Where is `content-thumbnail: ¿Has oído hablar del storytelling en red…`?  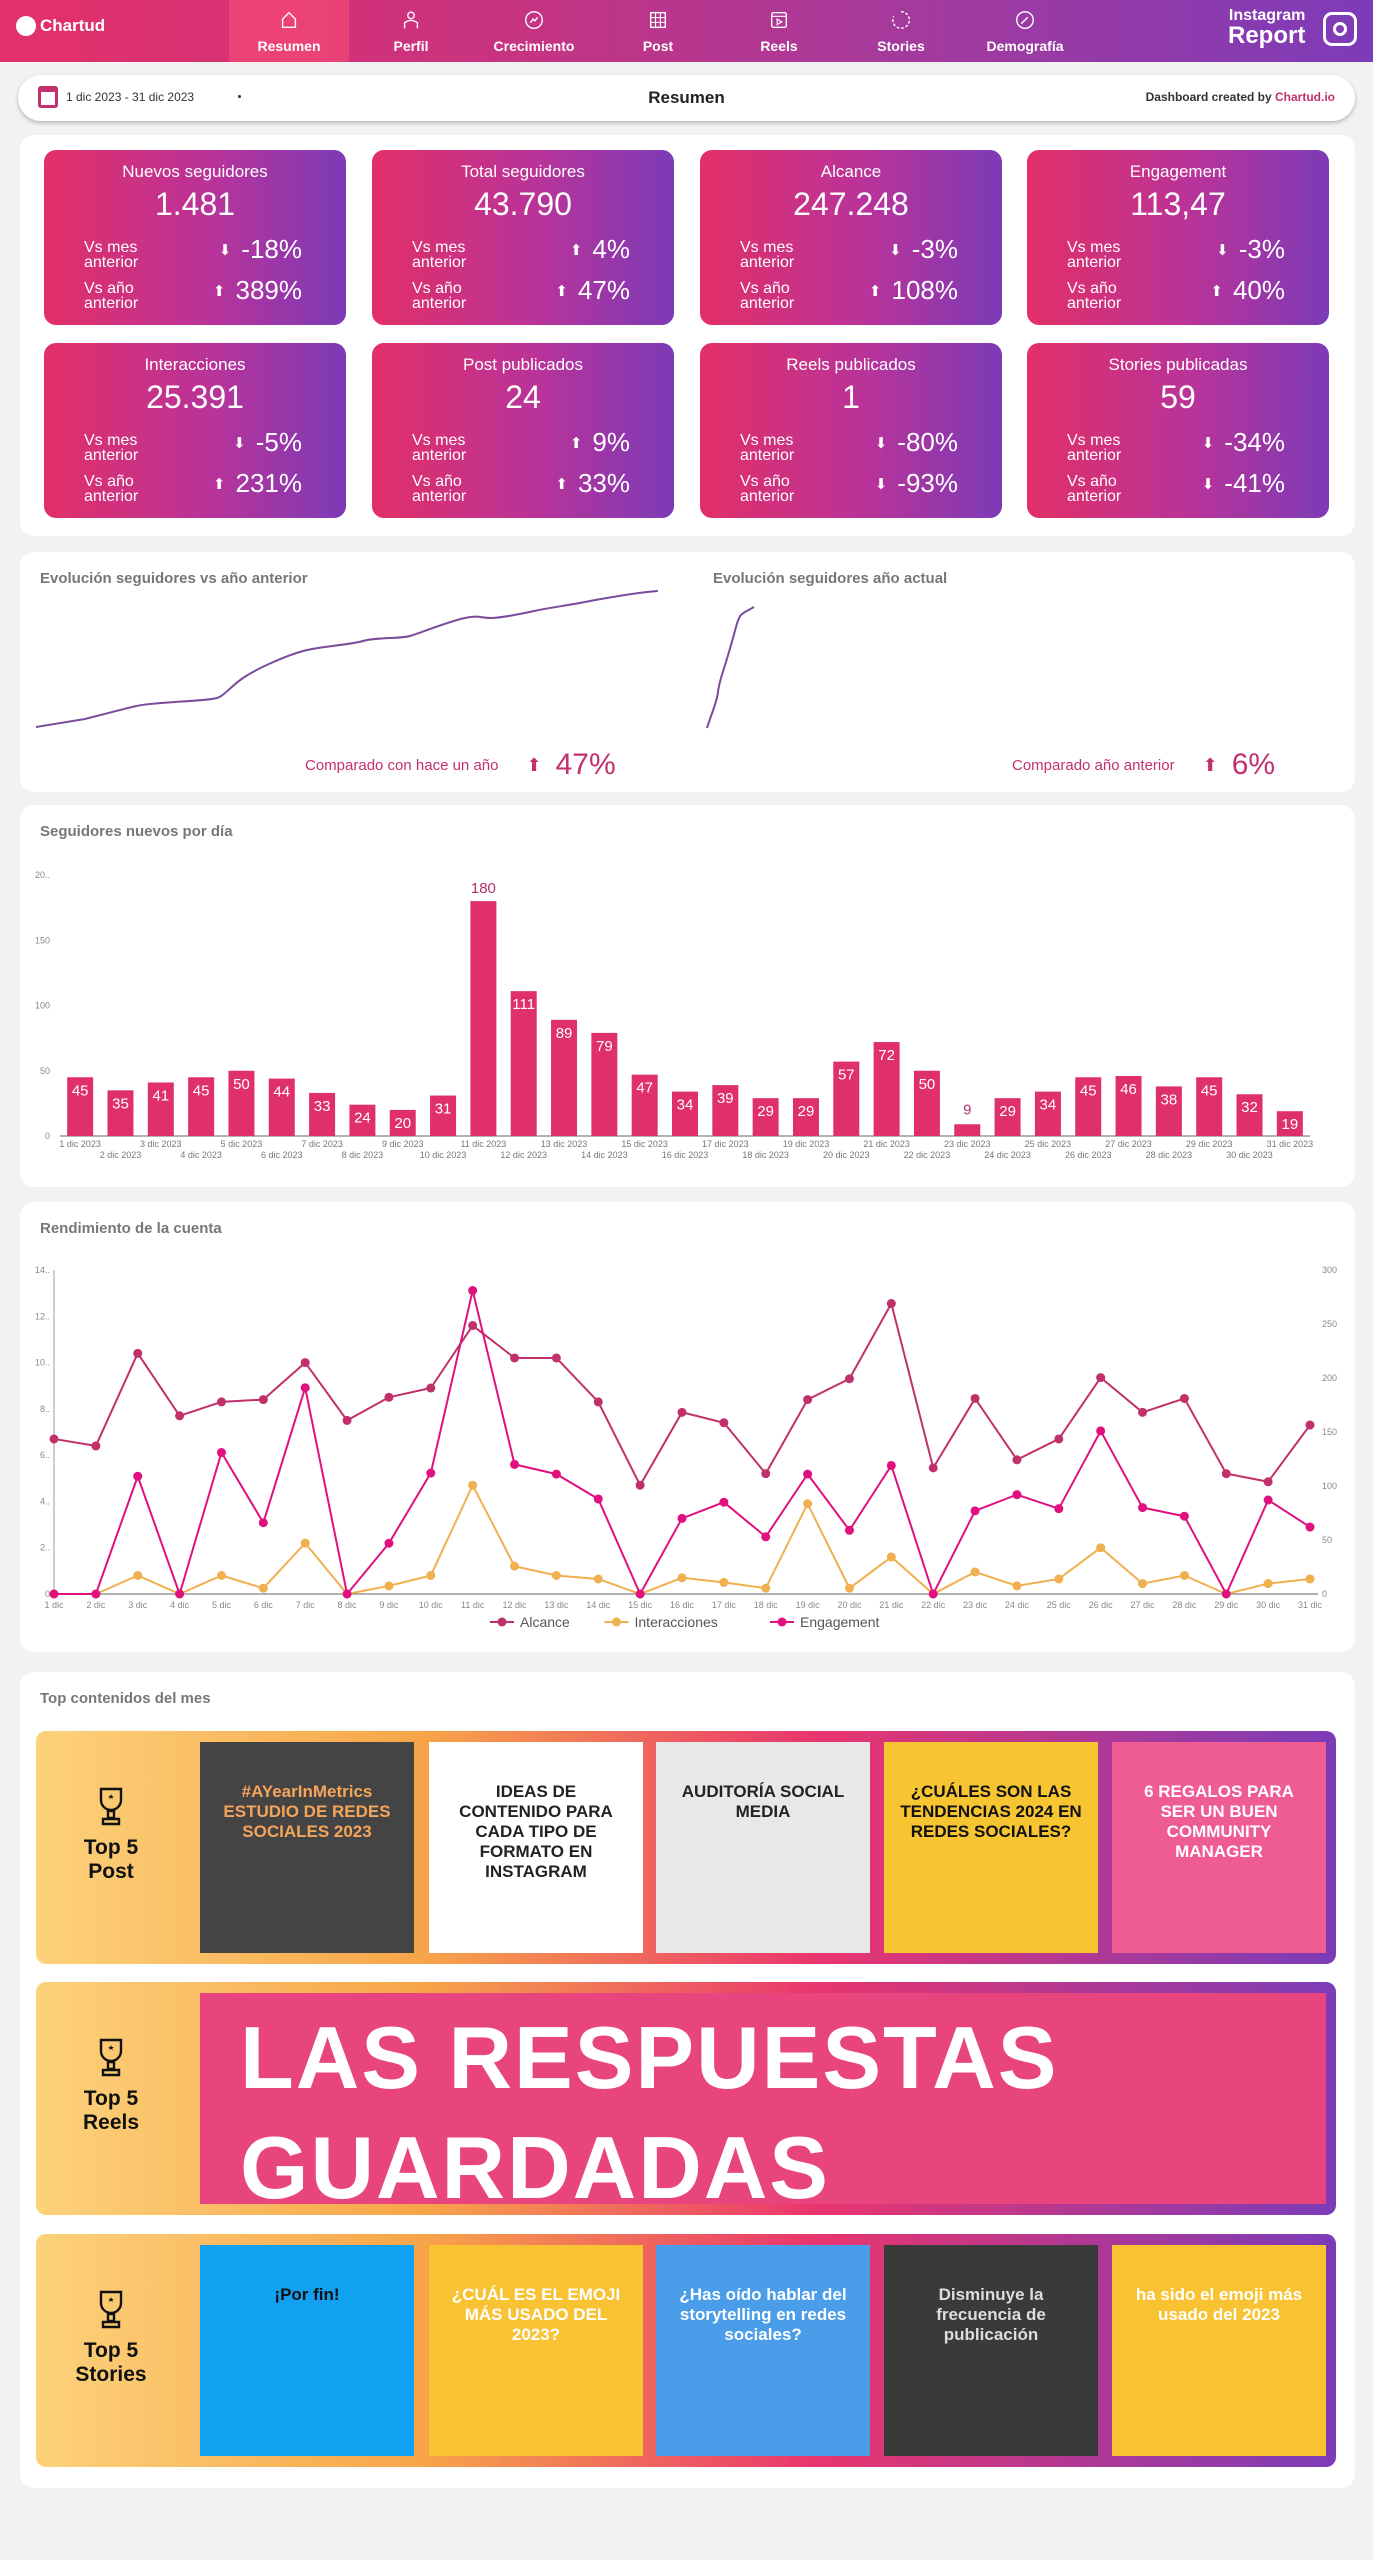
content-thumbnail: ¿Has oído hablar del storytelling en red… is located at coordinates (763, 2350).